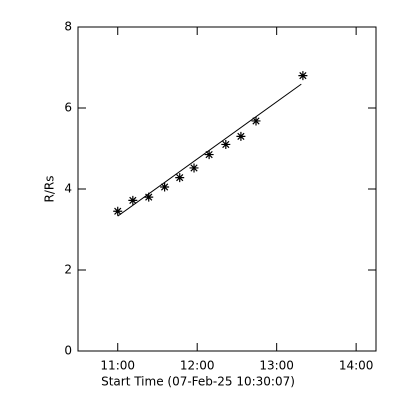  What do you see at coordinates (68, 189) in the screenshot?
I see `y-tick-label: 4` at bounding box center [68, 189].